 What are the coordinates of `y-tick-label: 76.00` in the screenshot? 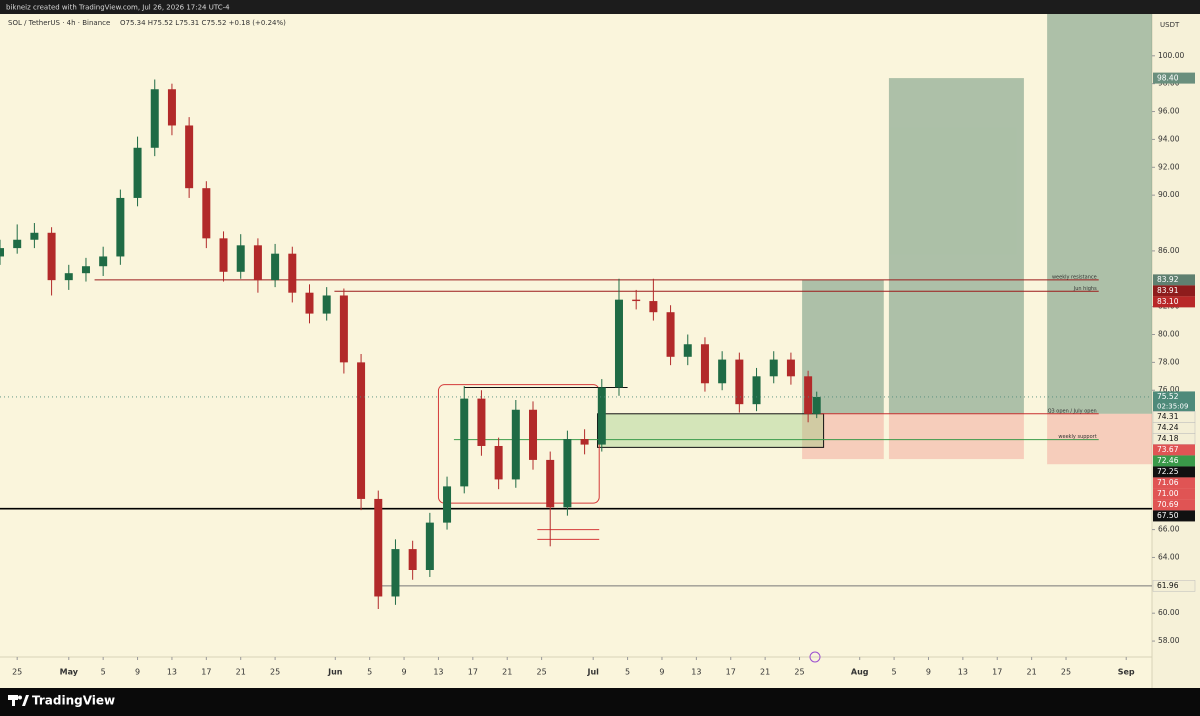 It's located at (1169, 389).